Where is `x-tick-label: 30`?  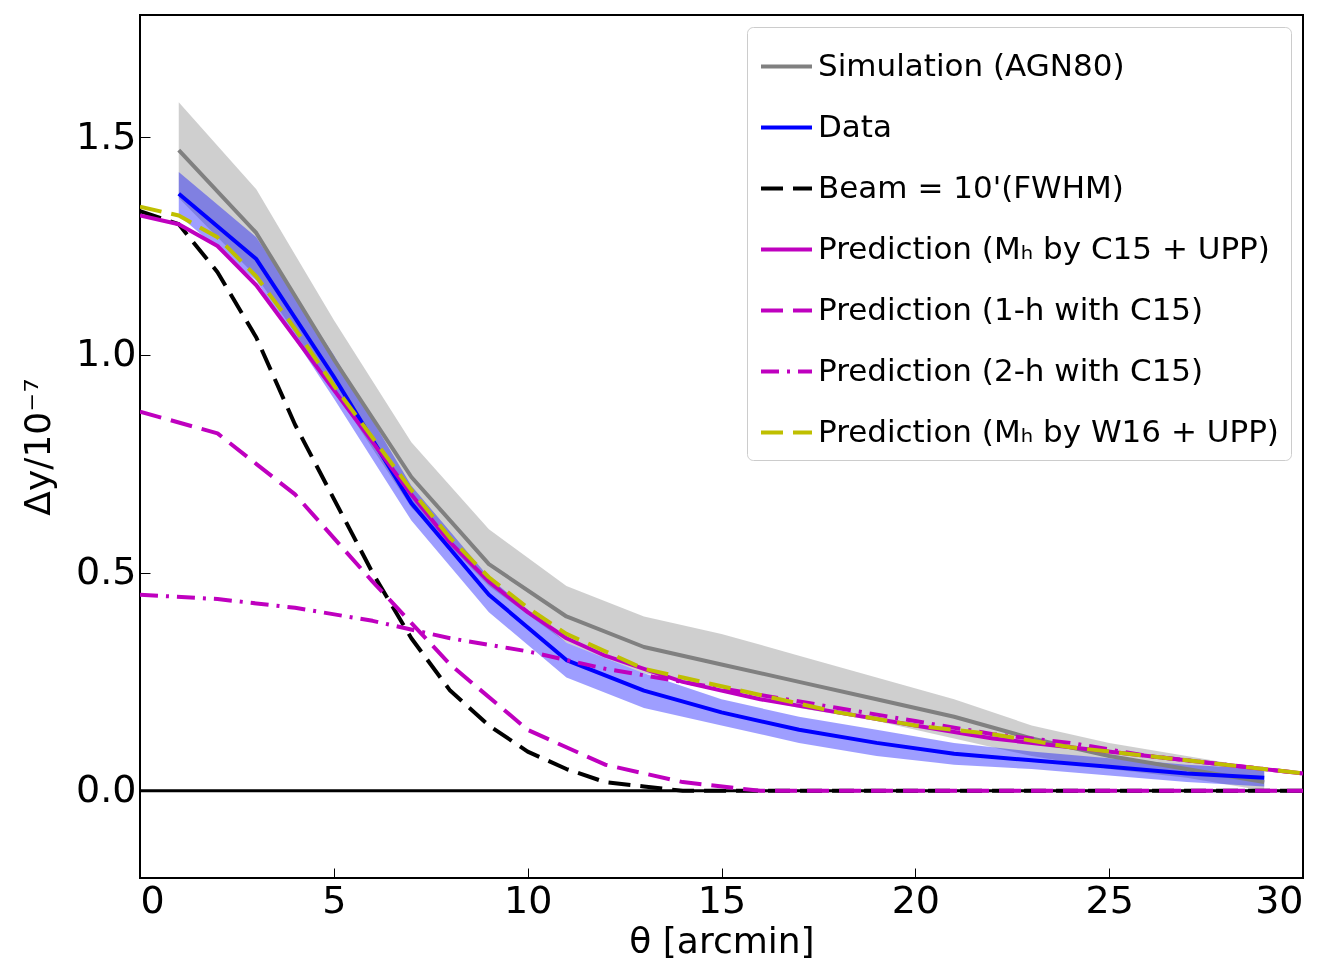 x-tick-label: 30 is located at coordinates (1279, 899).